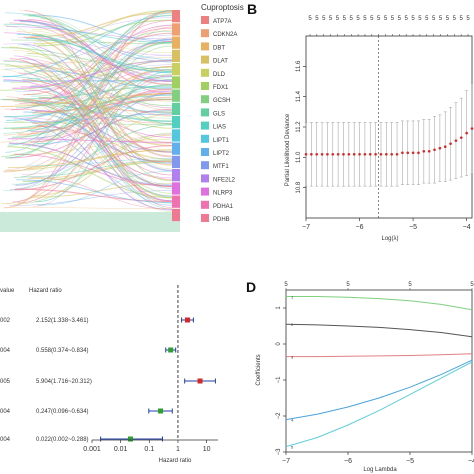 This screenshot has width=474, height=474. I want to click on d-series-index: 5, so click(292, 447).